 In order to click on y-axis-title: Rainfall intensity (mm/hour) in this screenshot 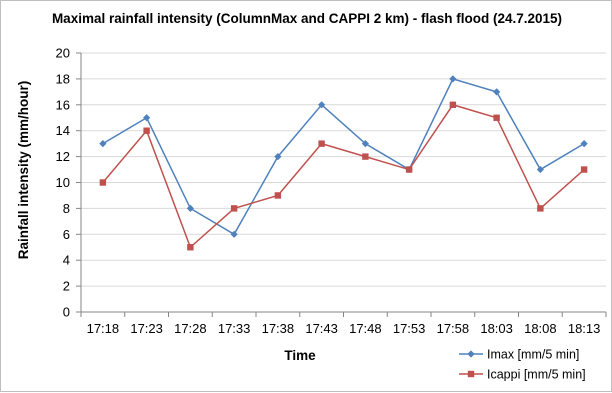, I will do `click(23, 170)`.